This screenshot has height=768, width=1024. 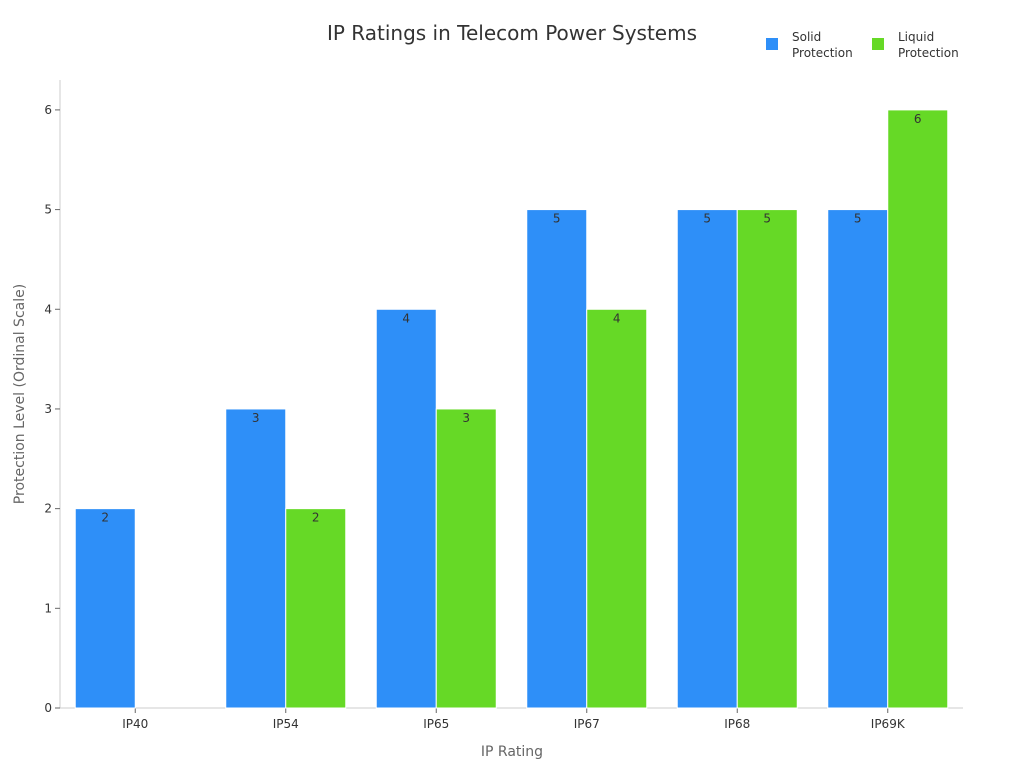 I want to click on chart-title: IP Ratings in Telecom Power Systems, so click(x=512, y=33).